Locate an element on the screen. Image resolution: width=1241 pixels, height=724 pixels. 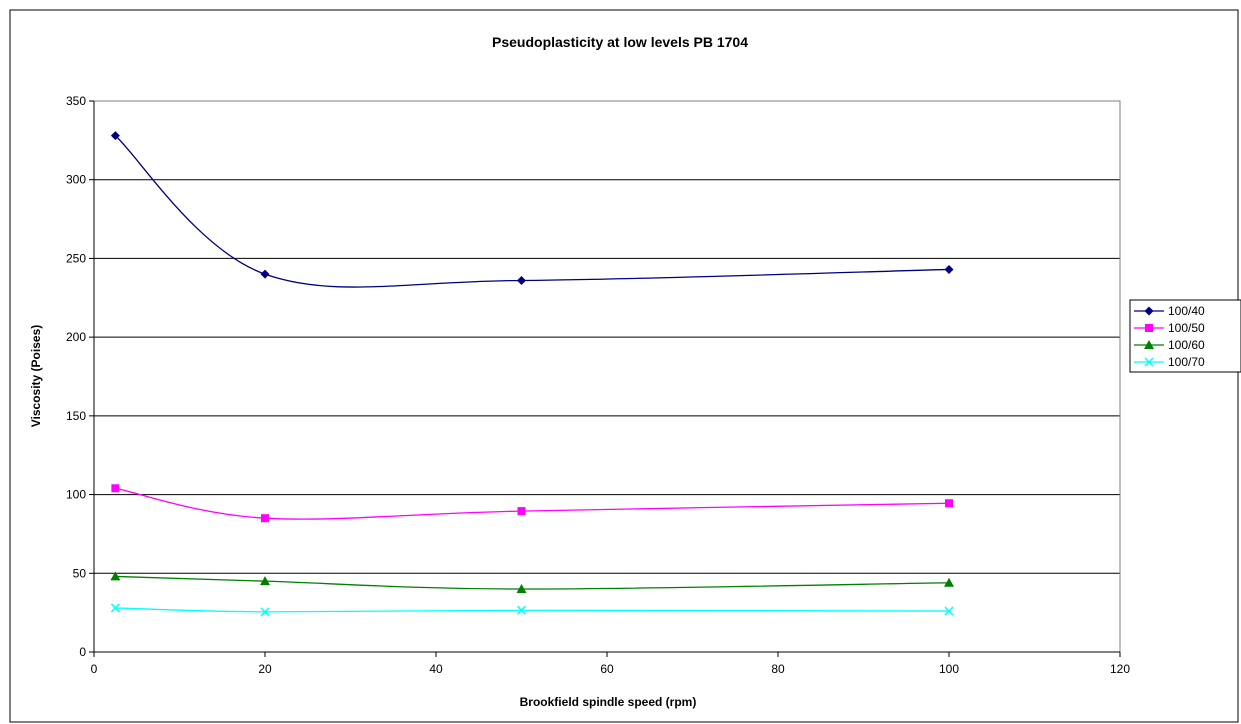
x-axis-label: Brookfield spindle speed (rpm) is located at coordinates (608, 702).